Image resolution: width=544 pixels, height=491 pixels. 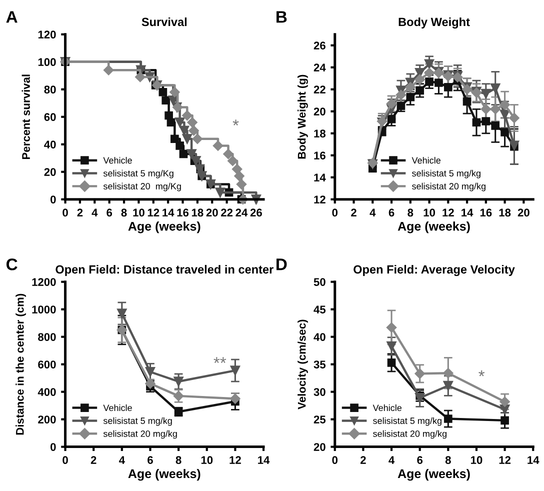 I want to click on y-tick-label: 12, so click(x=320, y=200).